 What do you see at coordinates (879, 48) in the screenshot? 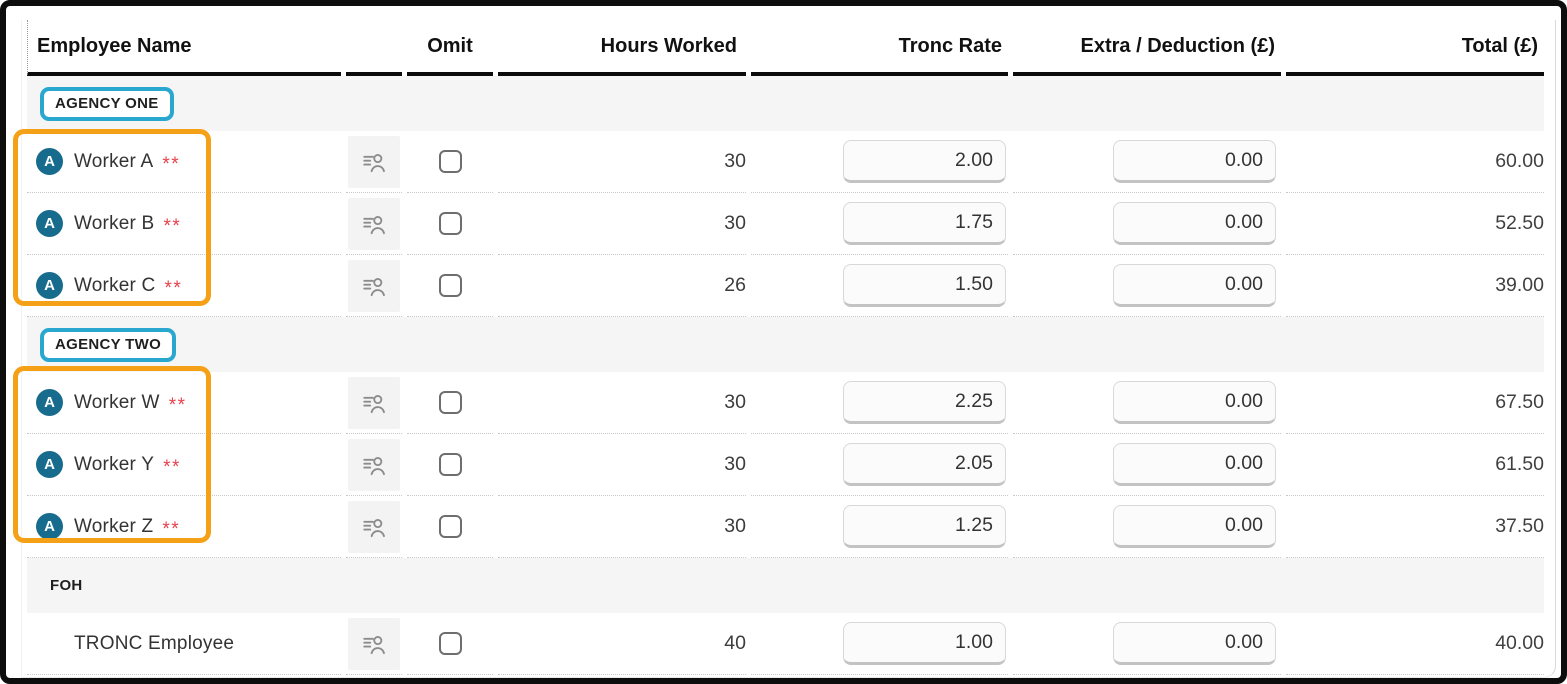
I see `column-header-tronc-rate: Tronc Rate` at bounding box center [879, 48].